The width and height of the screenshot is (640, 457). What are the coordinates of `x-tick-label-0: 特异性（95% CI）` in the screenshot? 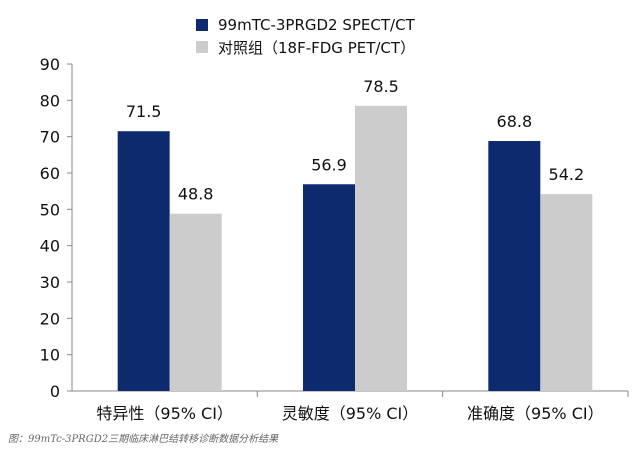 It's located at (164, 413).